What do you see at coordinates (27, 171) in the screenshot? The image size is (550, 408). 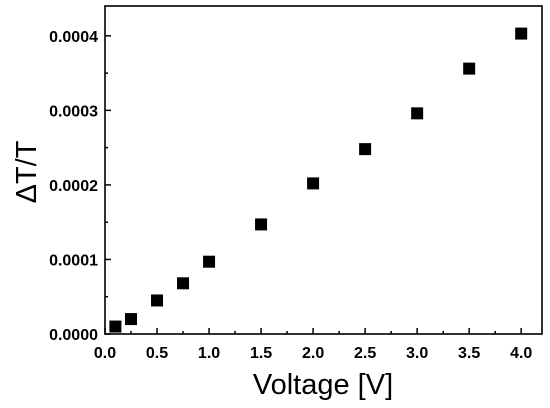 I see `y-axis-title: ΔT/T` at bounding box center [27, 171].